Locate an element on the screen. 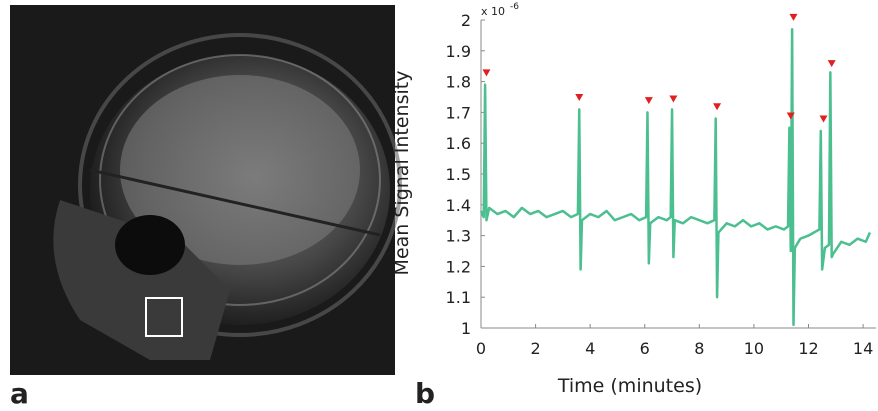  y-tick-label: 1.9 is located at coordinates (458, 51).